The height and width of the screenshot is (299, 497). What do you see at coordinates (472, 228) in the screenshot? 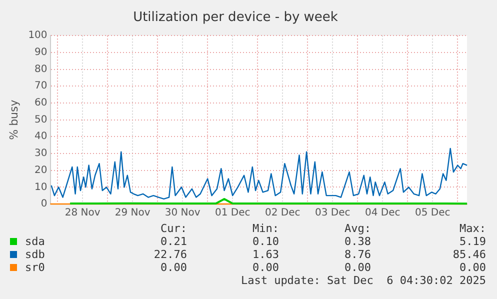
I see `text: Max:` at bounding box center [472, 228].